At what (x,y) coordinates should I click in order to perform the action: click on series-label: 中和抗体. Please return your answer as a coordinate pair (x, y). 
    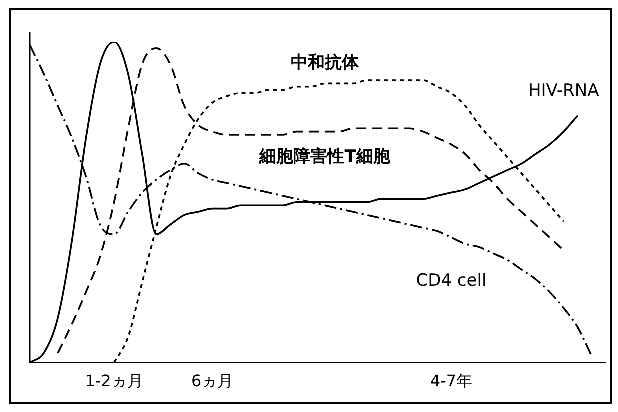
    Looking at the image, I should click on (325, 63).